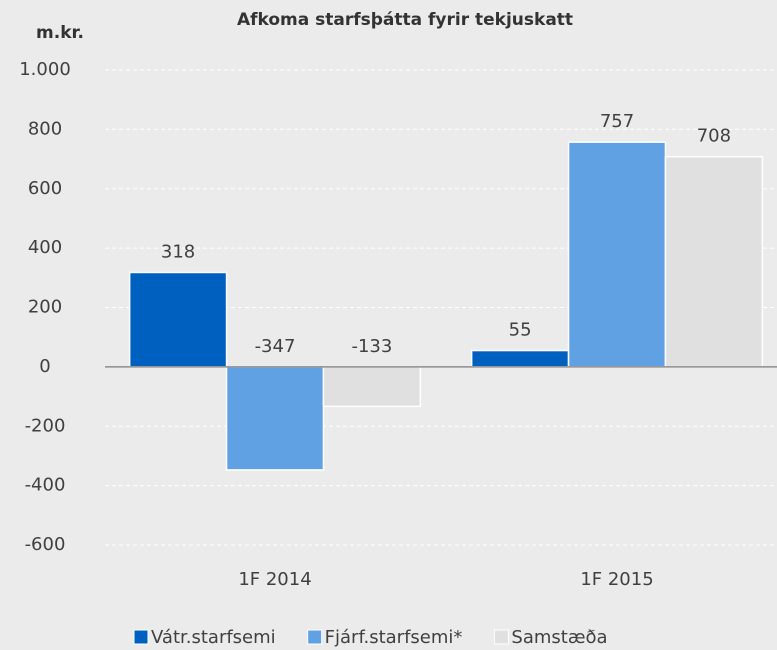 The width and height of the screenshot is (777, 650). I want to click on y-axis-label: m.kr., so click(60, 33).